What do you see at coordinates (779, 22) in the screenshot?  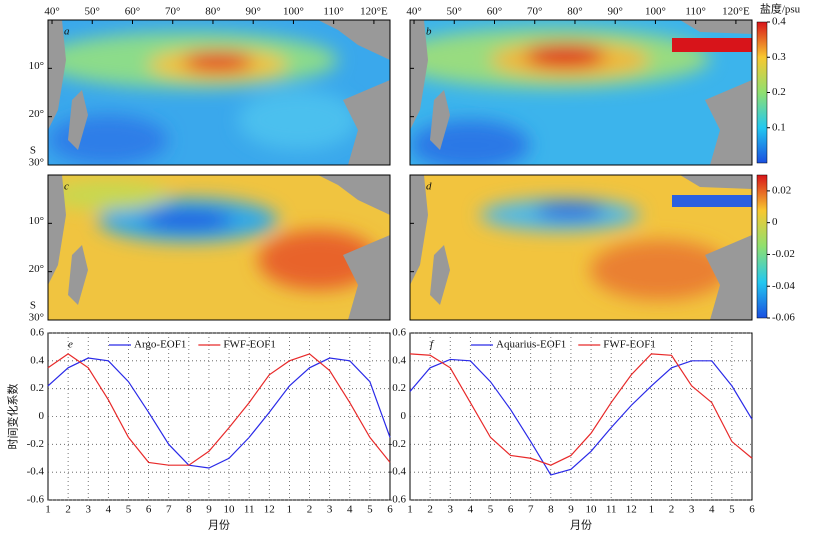 I see `colorbar-tick-label: 0.4` at bounding box center [779, 22].